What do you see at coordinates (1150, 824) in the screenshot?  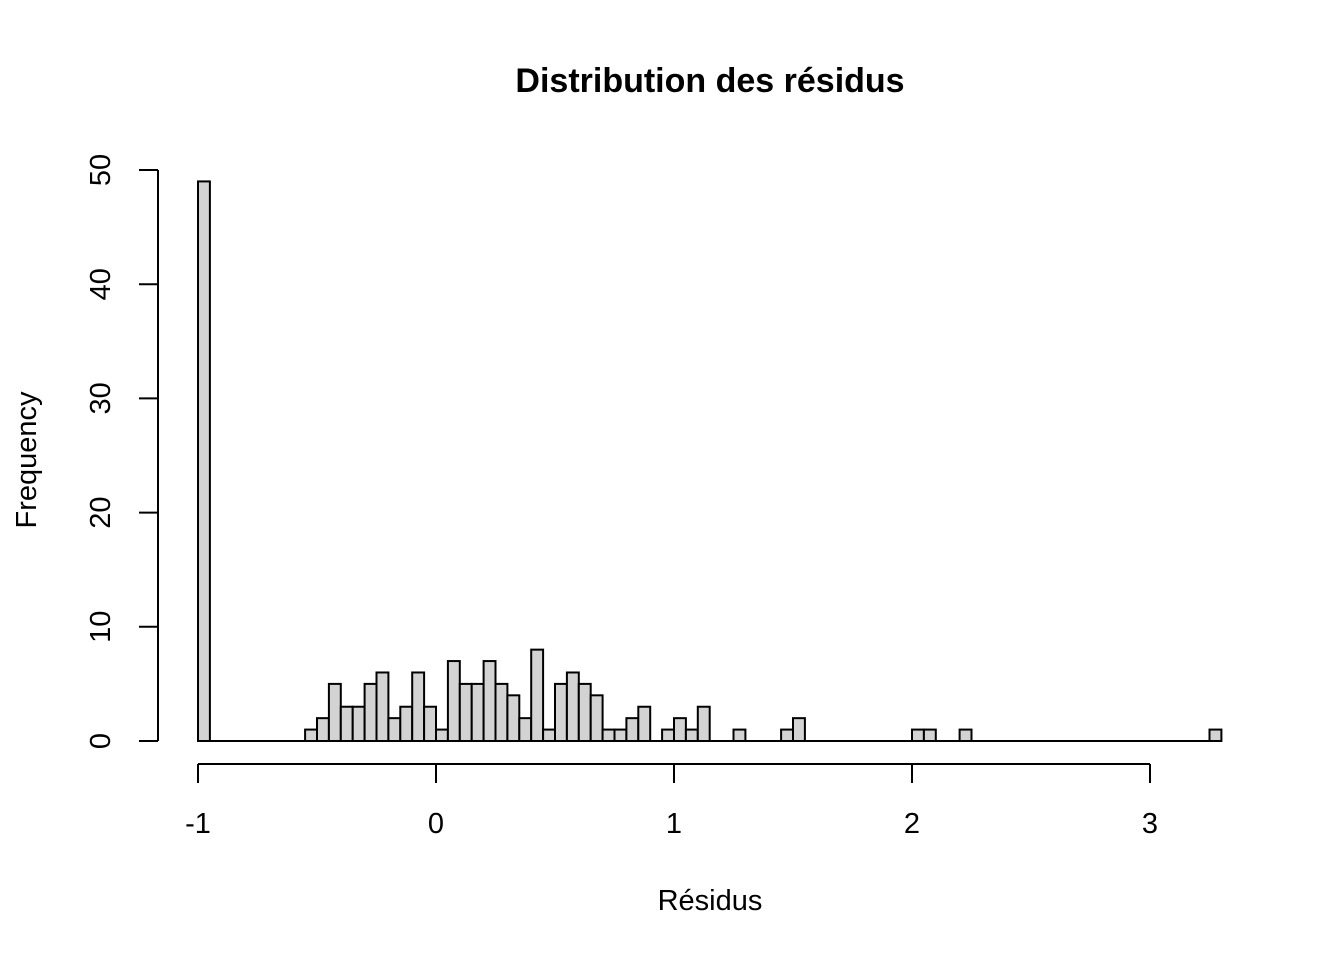 I see `x-tick-label: 3` at bounding box center [1150, 824].